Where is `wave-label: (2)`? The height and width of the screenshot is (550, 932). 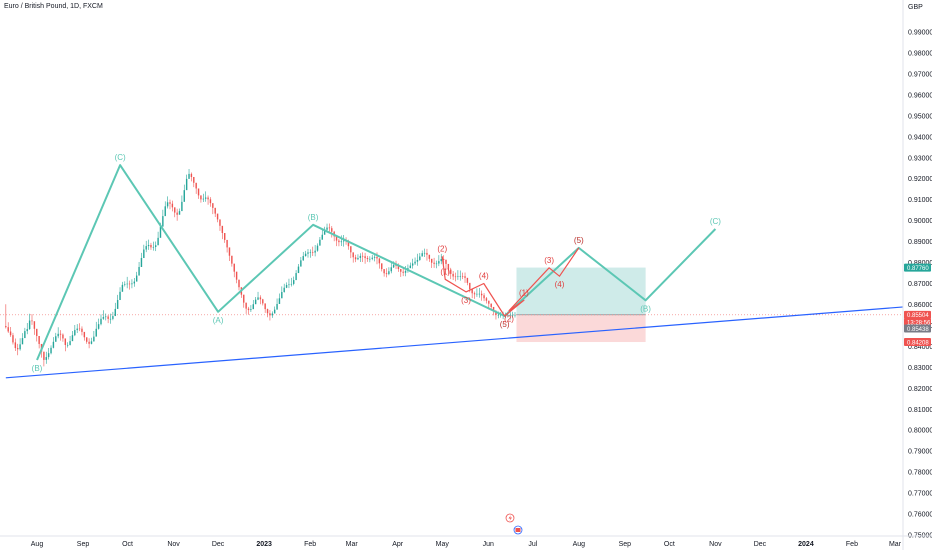
wave-label: (2) is located at coordinates (509, 319).